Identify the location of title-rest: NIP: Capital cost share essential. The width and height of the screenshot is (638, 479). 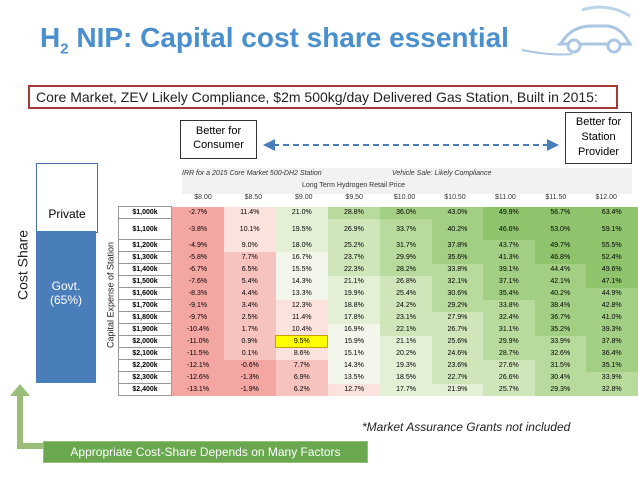
(288, 37).